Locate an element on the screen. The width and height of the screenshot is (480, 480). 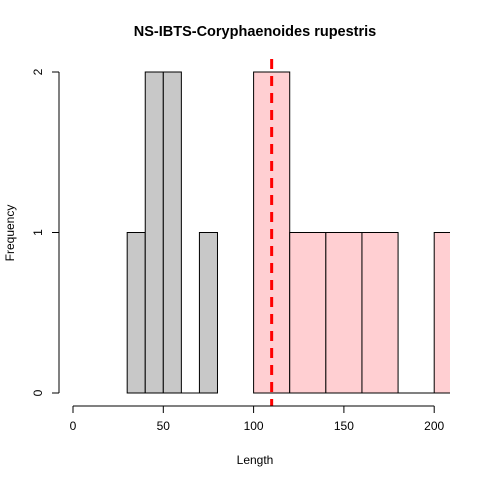
x-tick-label: 200 is located at coordinates (434, 426).